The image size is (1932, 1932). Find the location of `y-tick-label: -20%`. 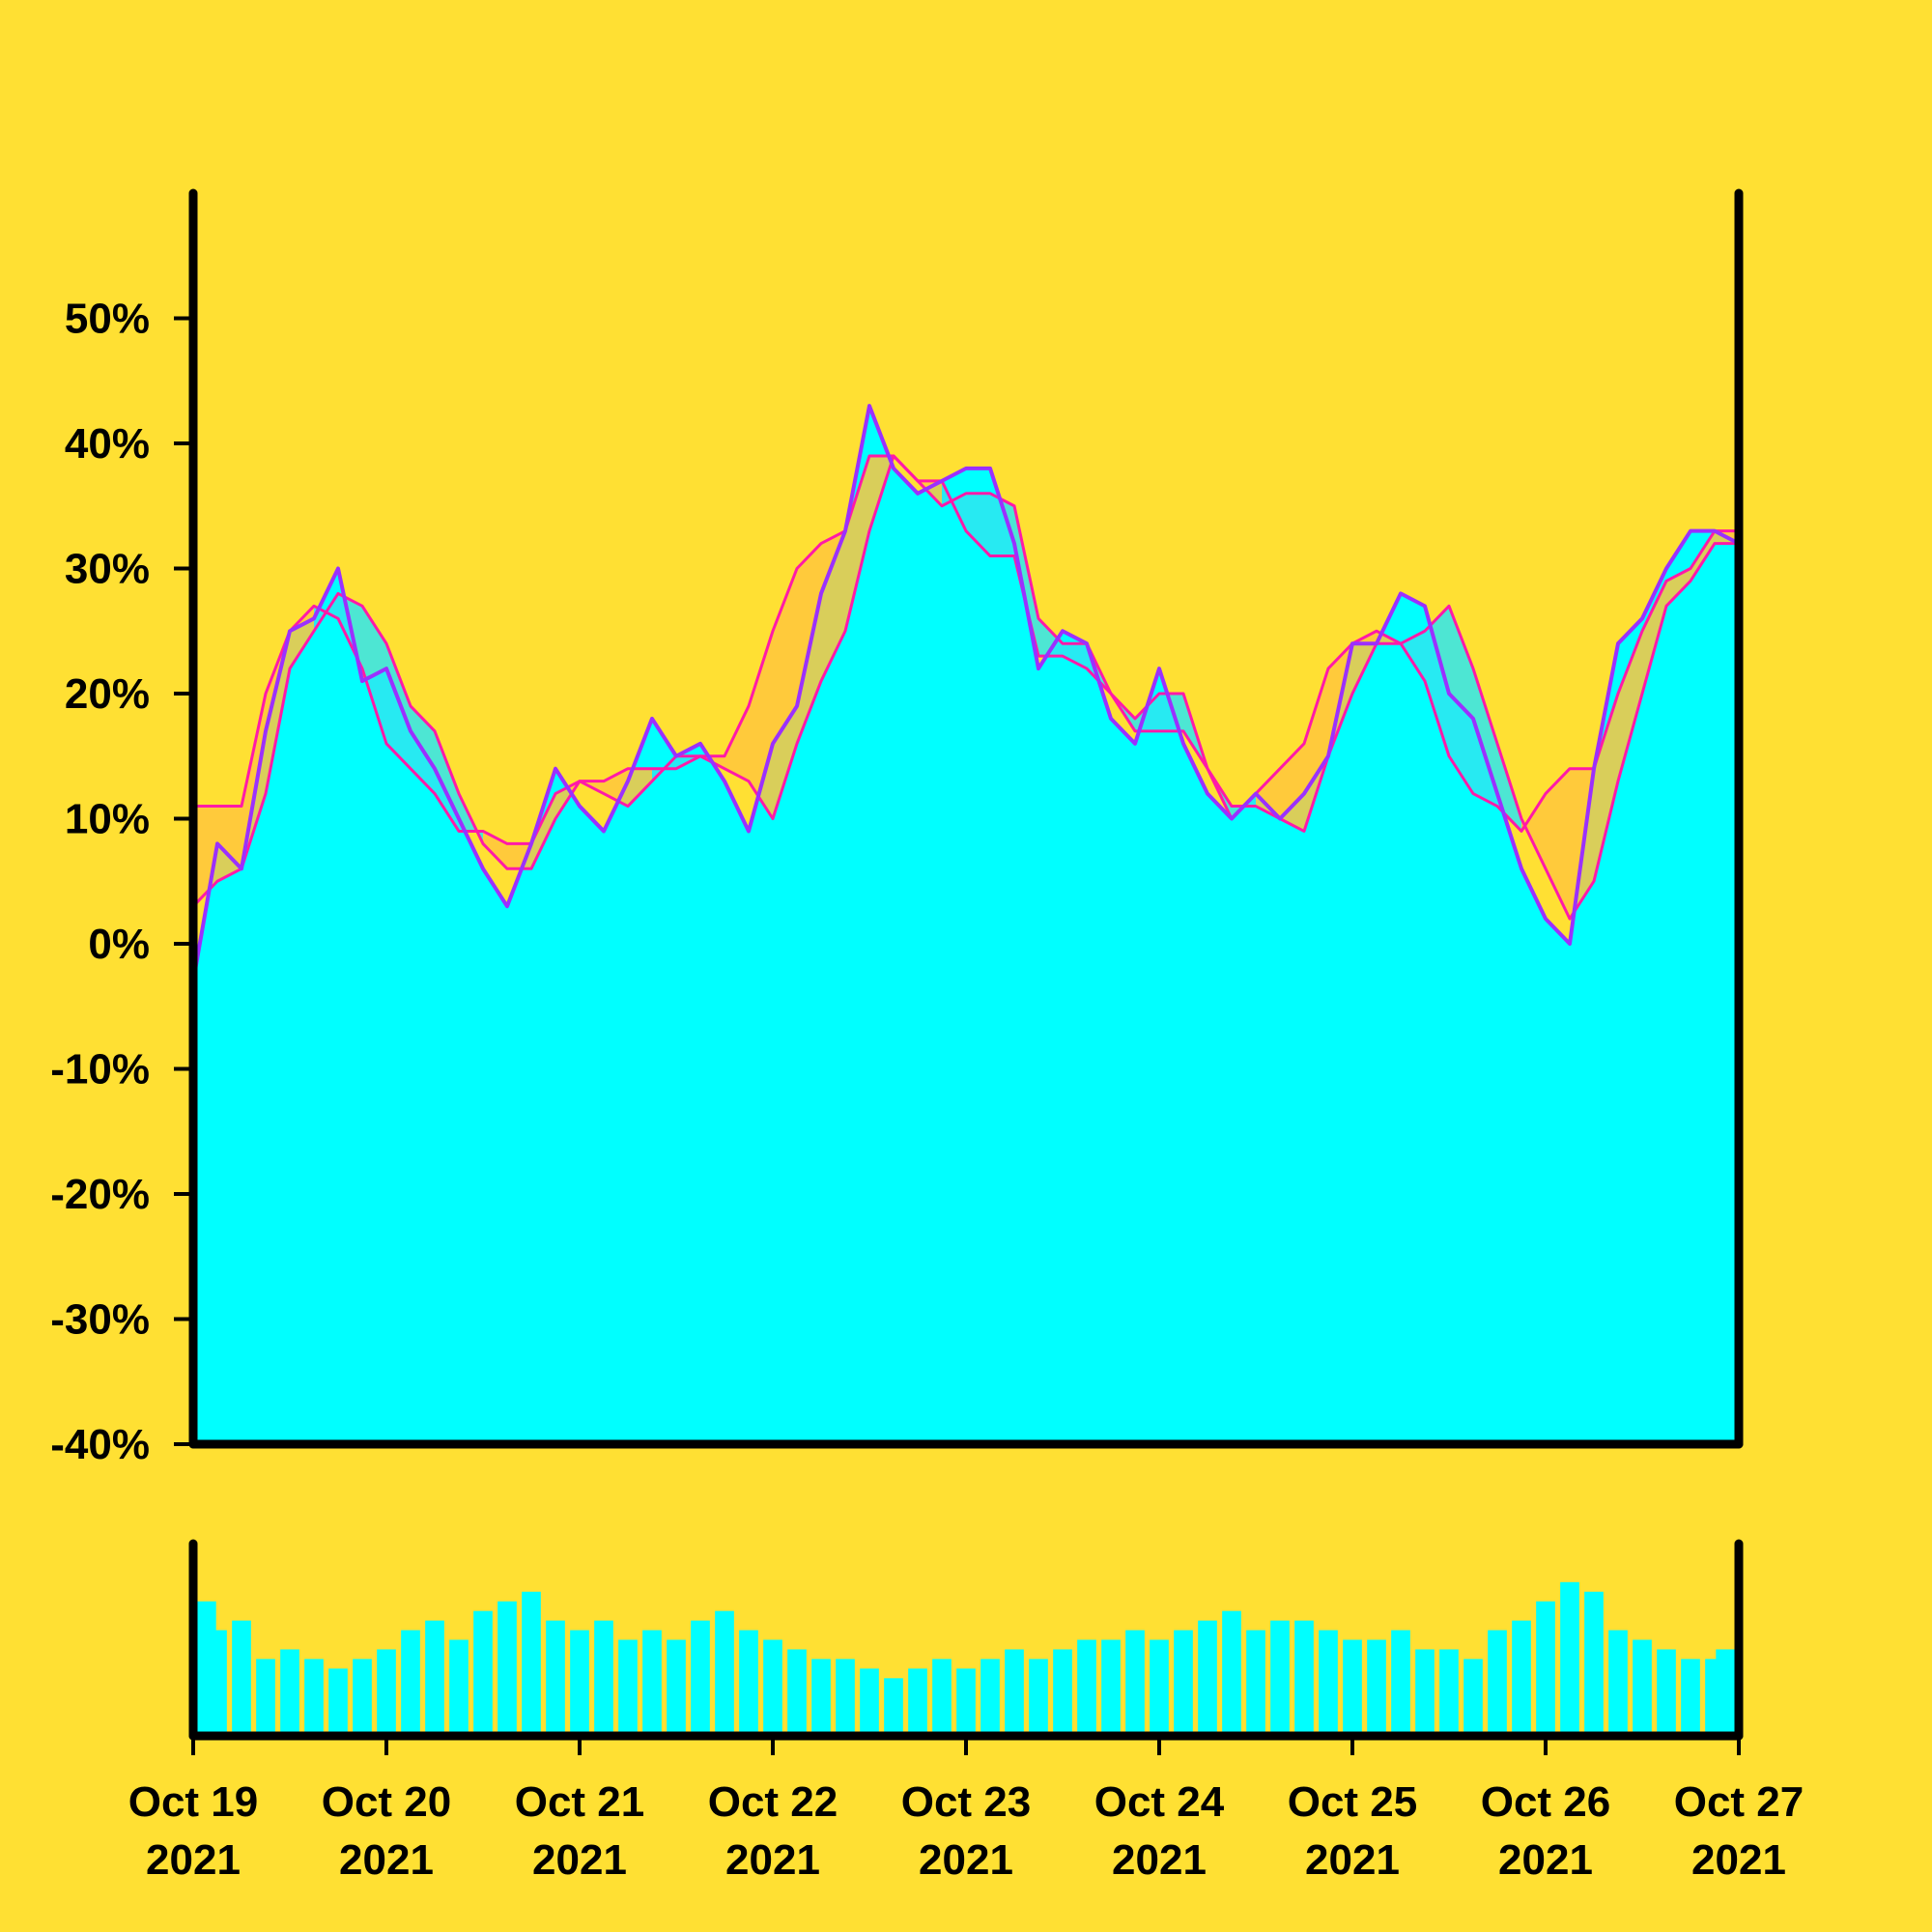

y-tick-label: -20% is located at coordinates (100, 1194).